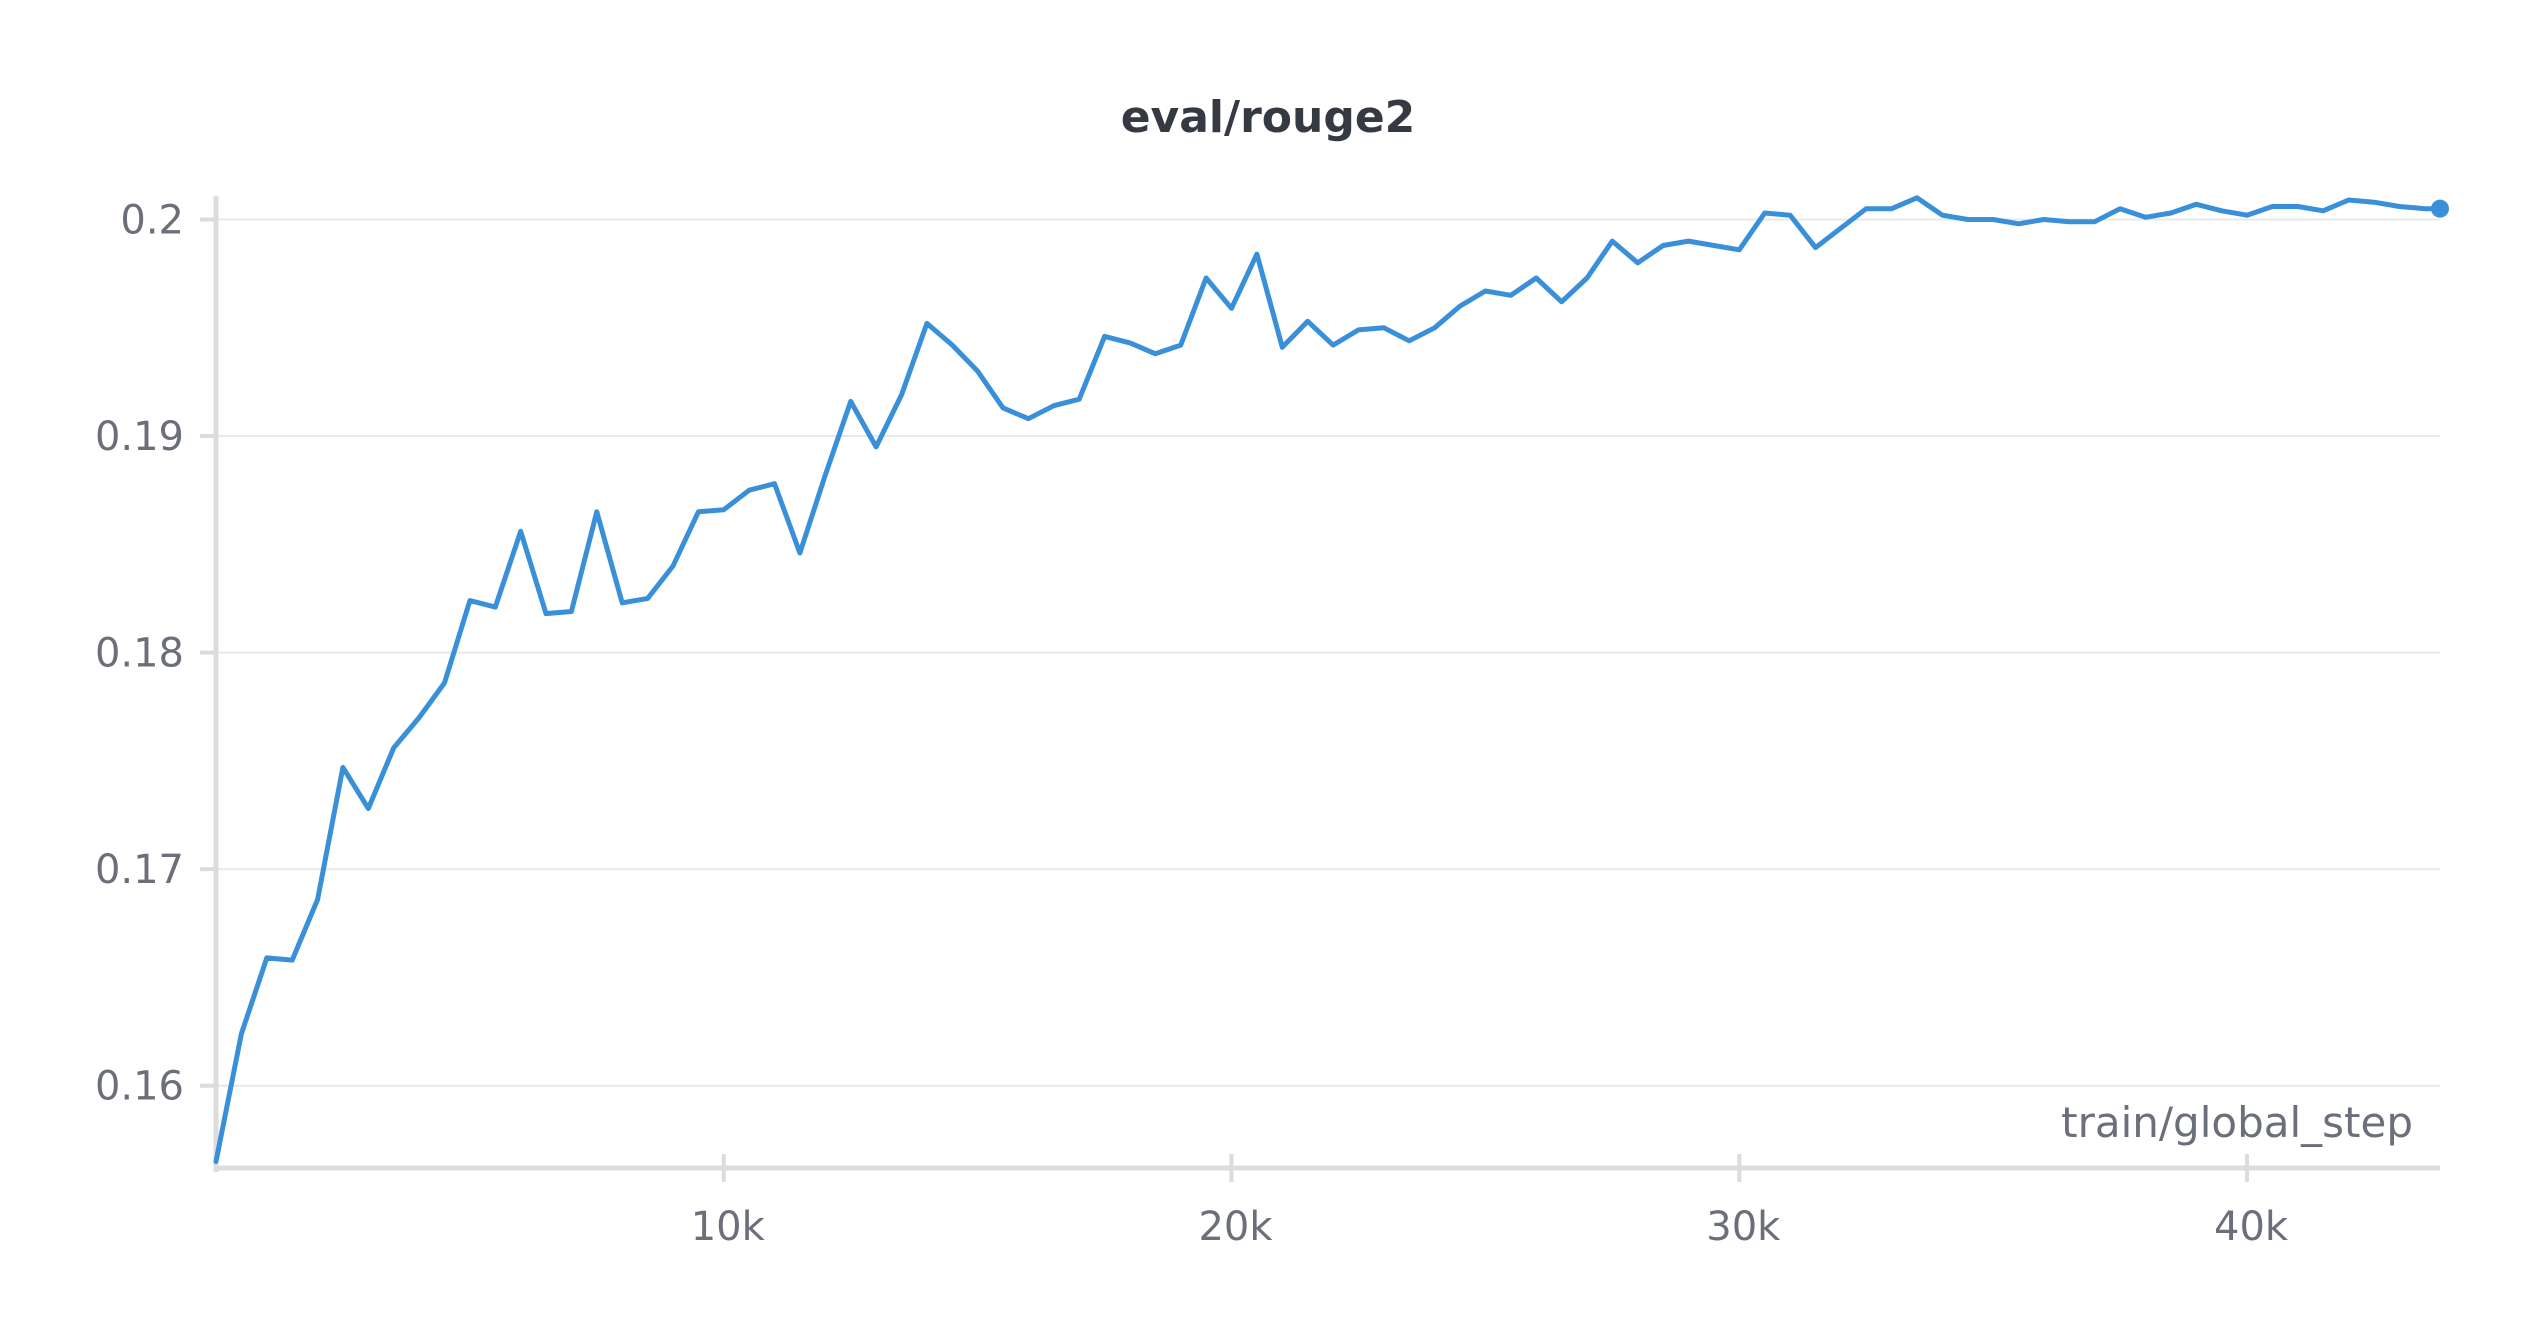 The height and width of the screenshot is (1328, 2528). I want to click on chart-title: eval/rouge2, so click(1268, 117).